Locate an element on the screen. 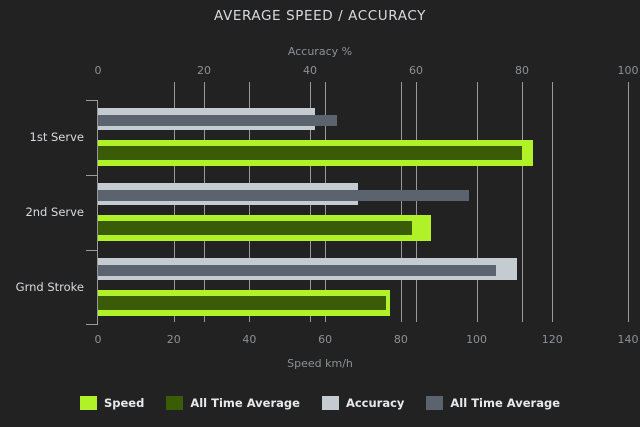  top-axis-tick-40: 40 is located at coordinates (310, 70).